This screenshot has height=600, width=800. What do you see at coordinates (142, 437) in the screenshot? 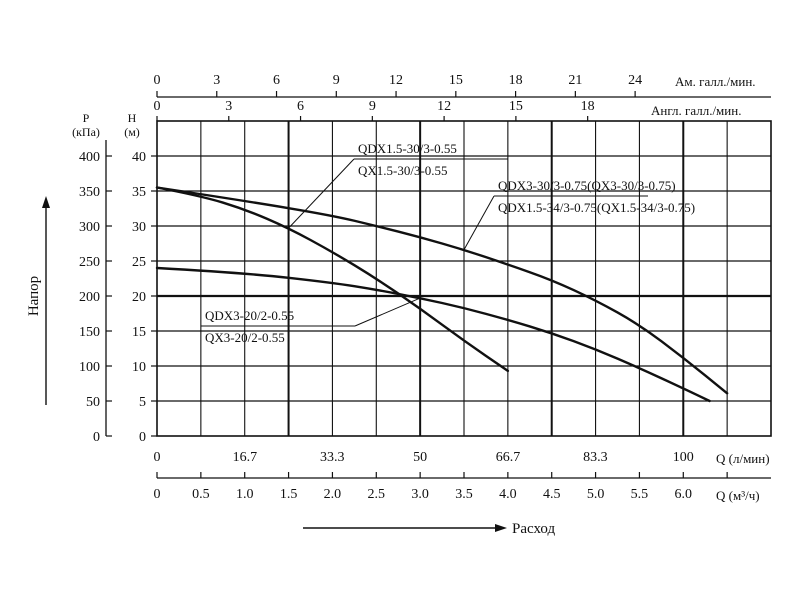
I see `head-tick-label: 0` at bounding box center [142, 437].